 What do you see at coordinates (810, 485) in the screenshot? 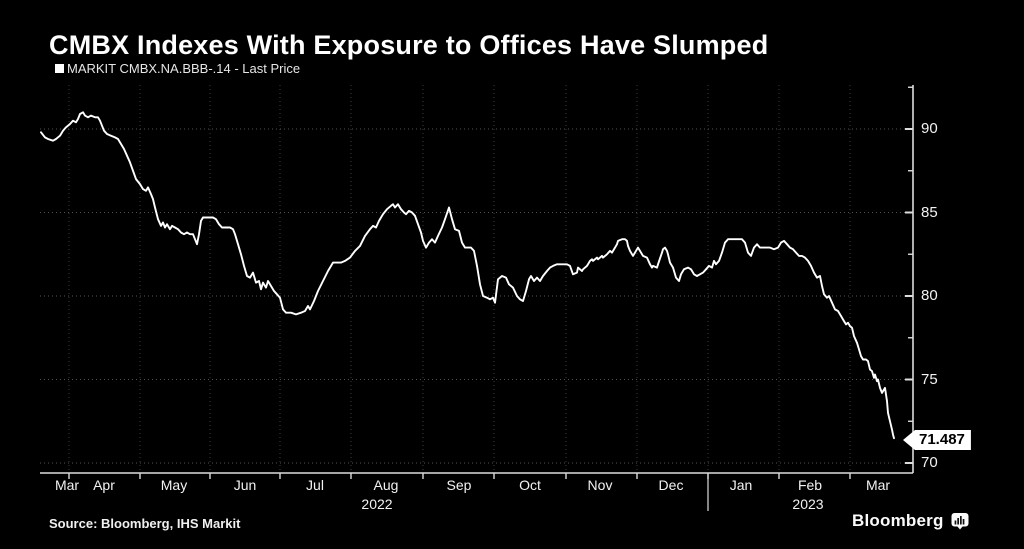
I see `x-axis-month-label: Feb` at bounding box center [810, 485].